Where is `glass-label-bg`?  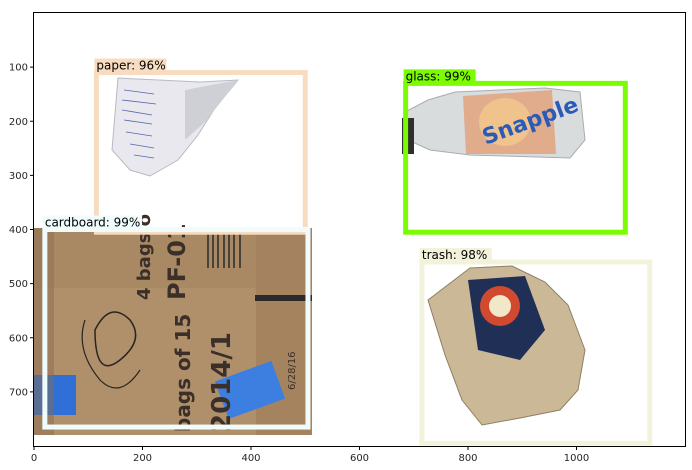 glass-label-bg is located at coordinates (439, 76).